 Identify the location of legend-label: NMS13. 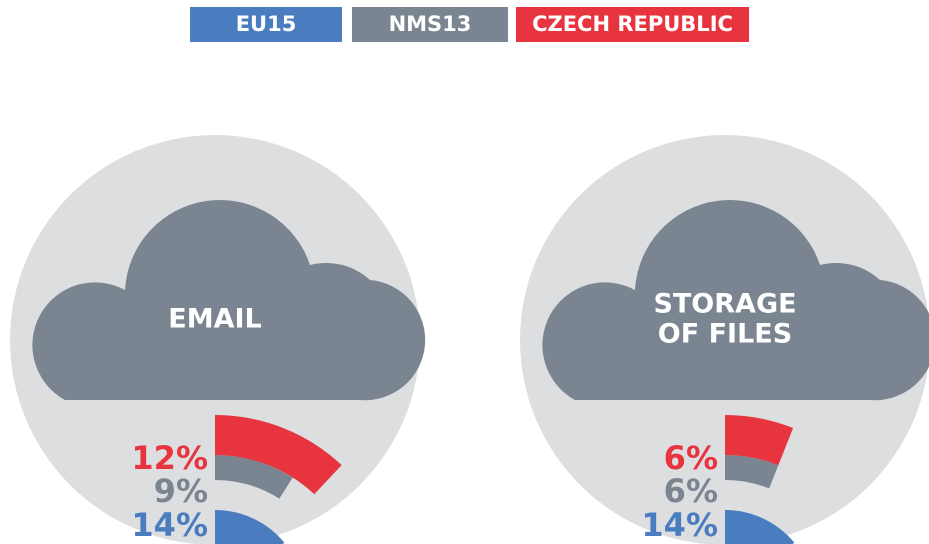
(430, 24).